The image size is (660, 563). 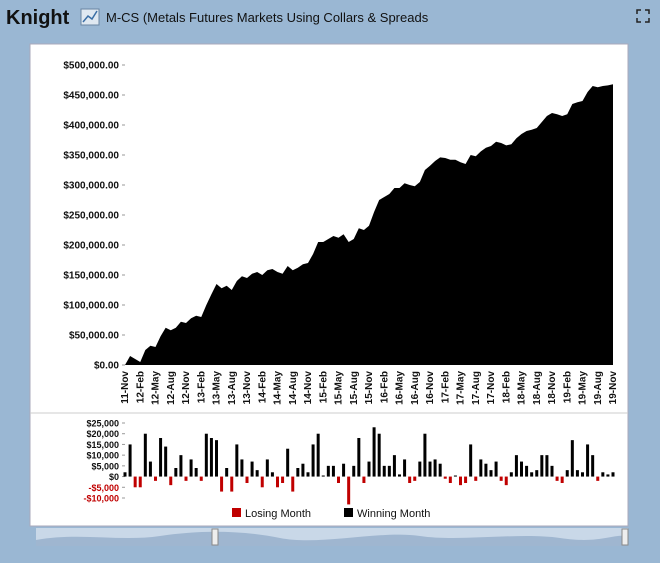 What do you see at coordinates (91, 216) in the screenshot?
I see `y-tick-label: $250,000.00` at bounding box center [91, 216].